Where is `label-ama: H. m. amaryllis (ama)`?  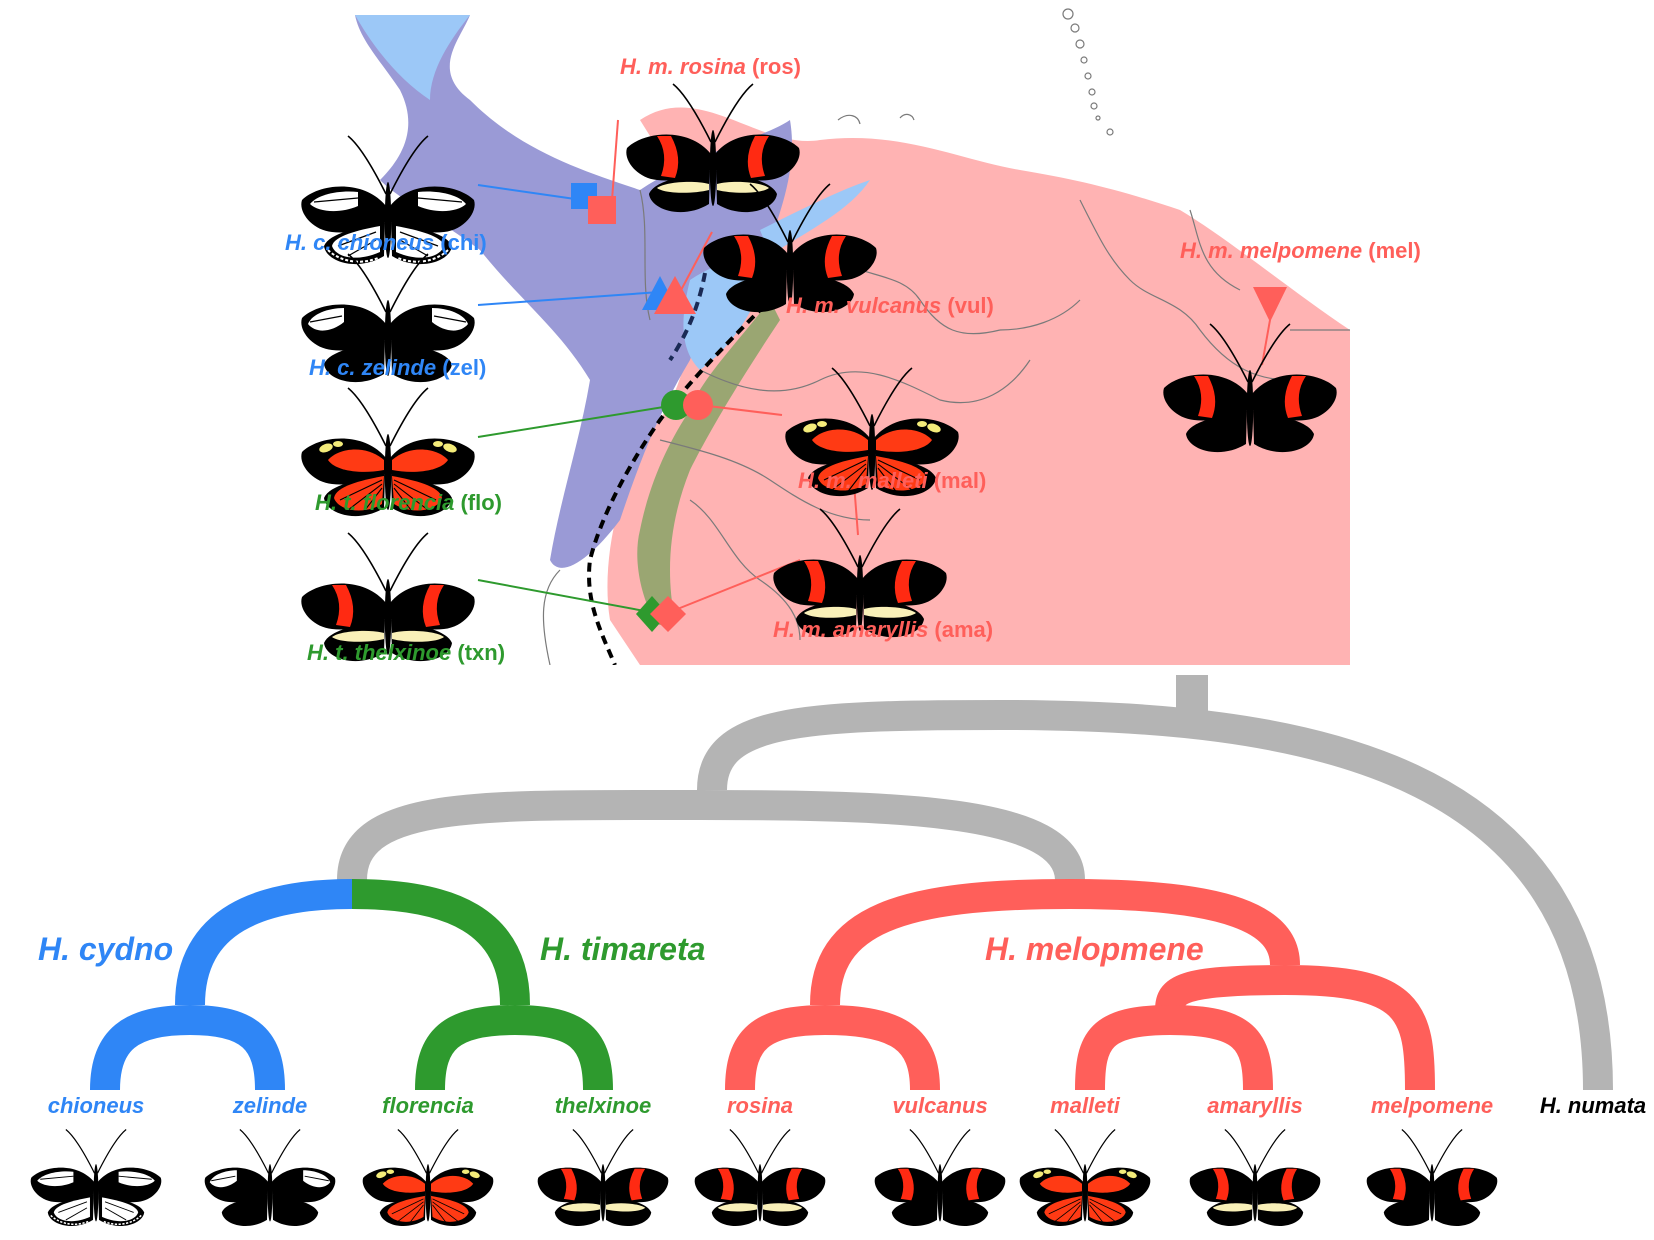 label-ama: H. m. amaryllis (ama) is located at coordinates (883, 629).